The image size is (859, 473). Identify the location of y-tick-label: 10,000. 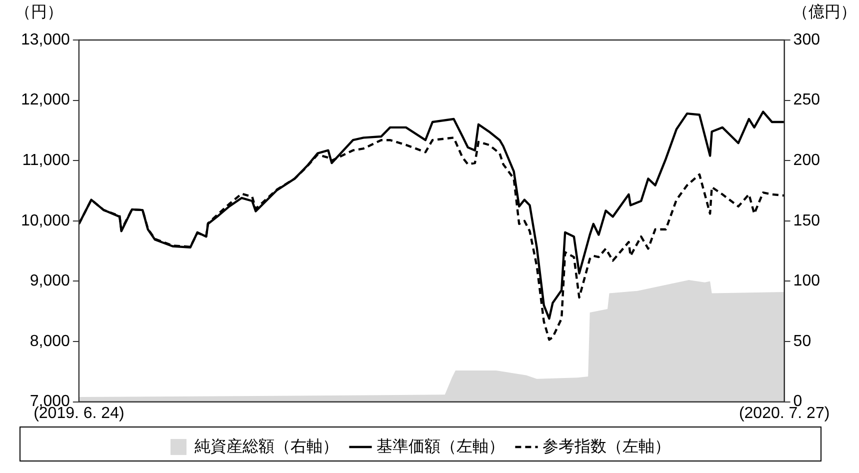
(45, 221).